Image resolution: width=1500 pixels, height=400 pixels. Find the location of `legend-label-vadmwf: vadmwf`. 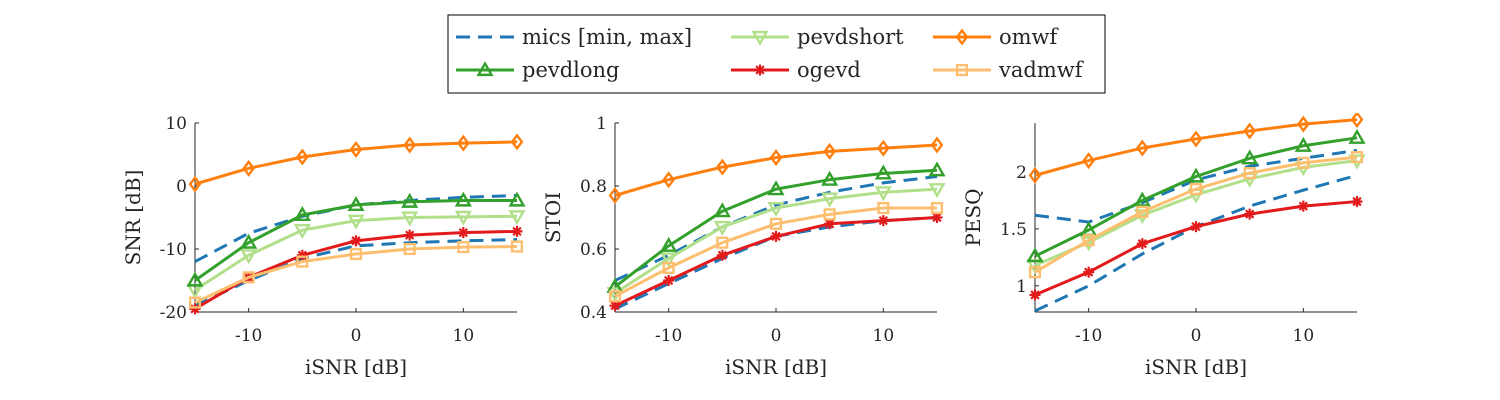

legend-label-vadmwf: vadmwf is located at coordinates (1041, 70).